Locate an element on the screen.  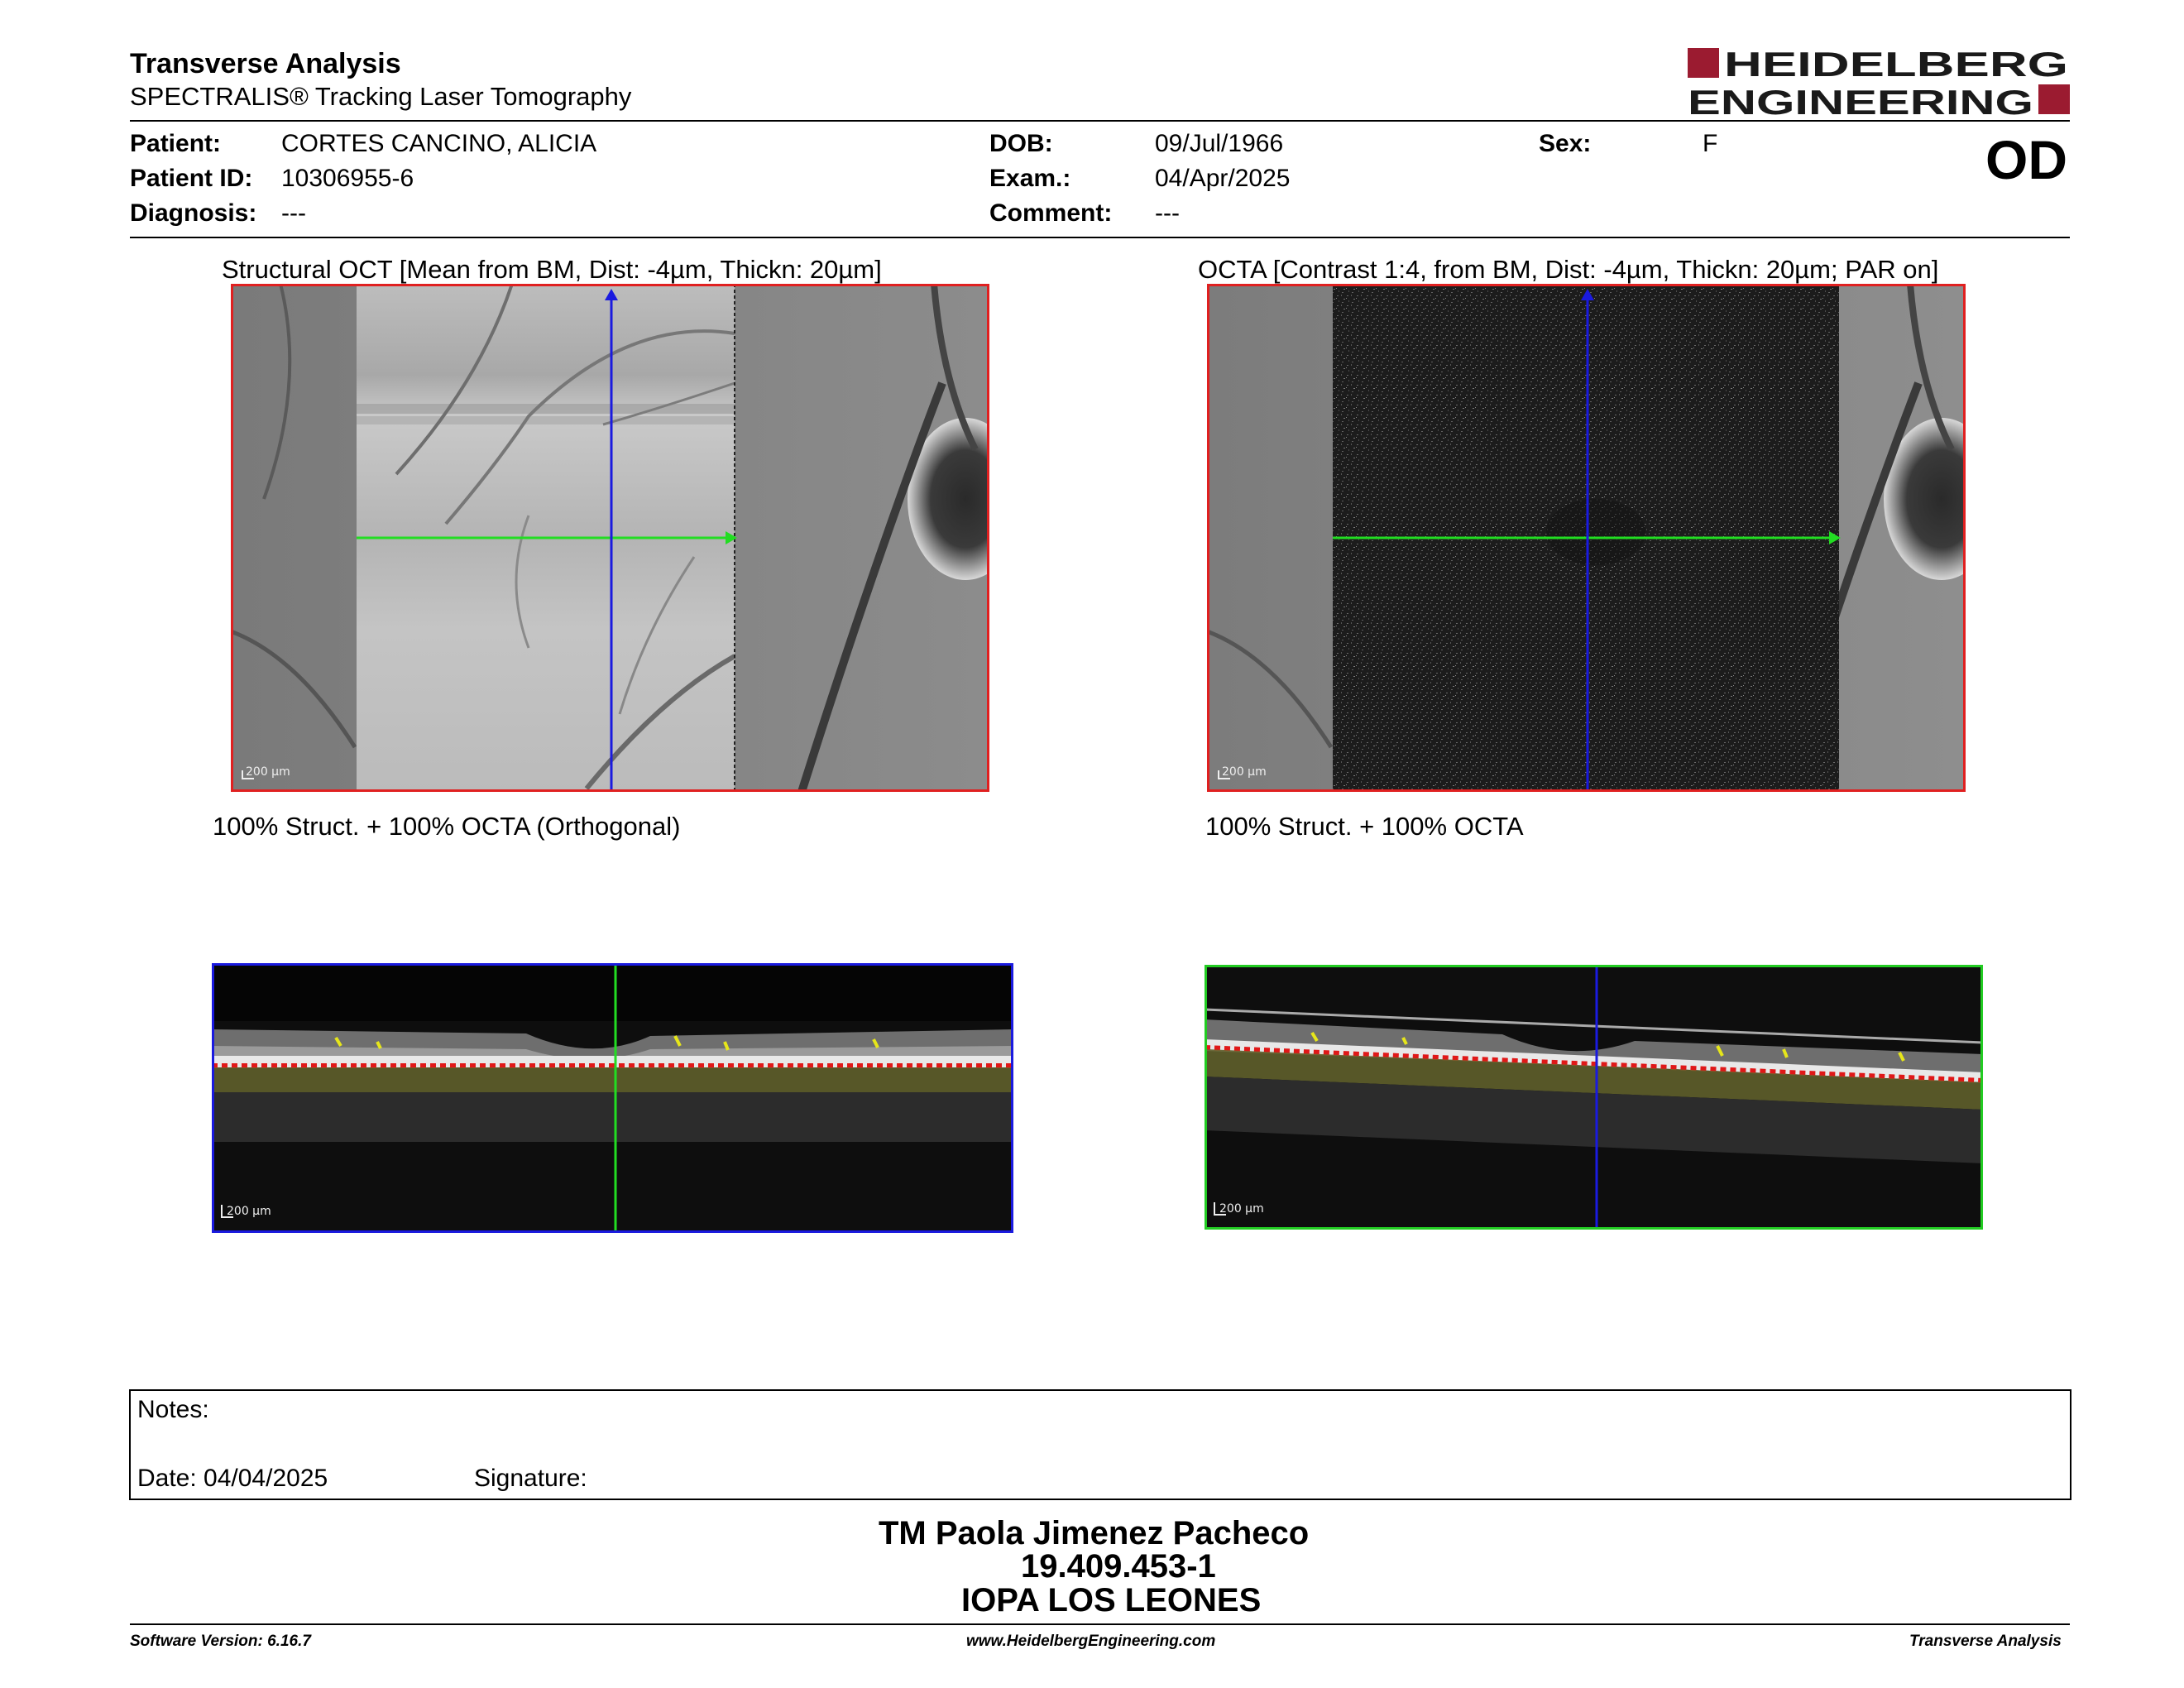
signer-id: 19.409.453-1 is located at coordinates (1118, 1566).